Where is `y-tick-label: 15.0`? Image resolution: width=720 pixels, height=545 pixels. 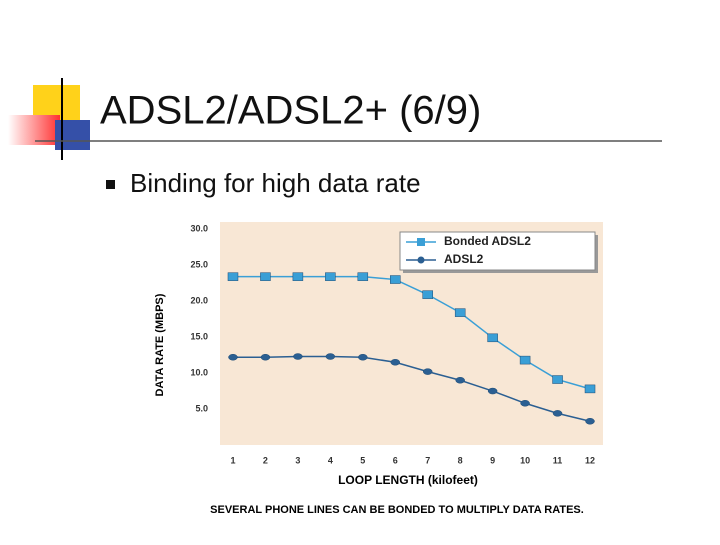 y-tick-label: 15.0 is located at coordinates (199, 336).